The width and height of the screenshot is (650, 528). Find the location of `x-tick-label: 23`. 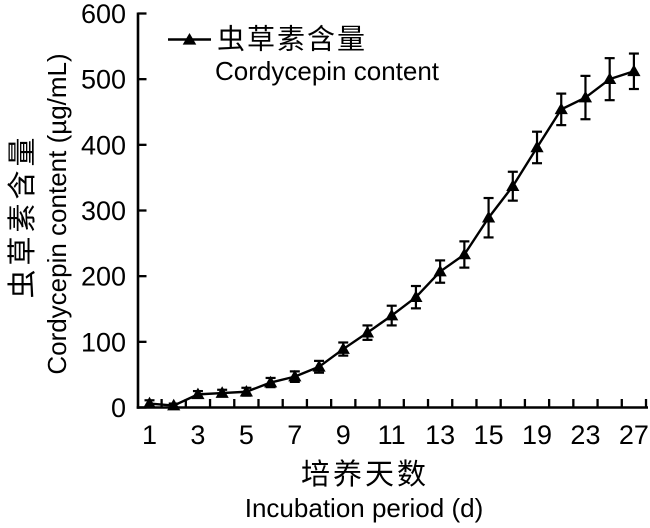

x-tick-label: 23 is located at coordinates (585, 435).